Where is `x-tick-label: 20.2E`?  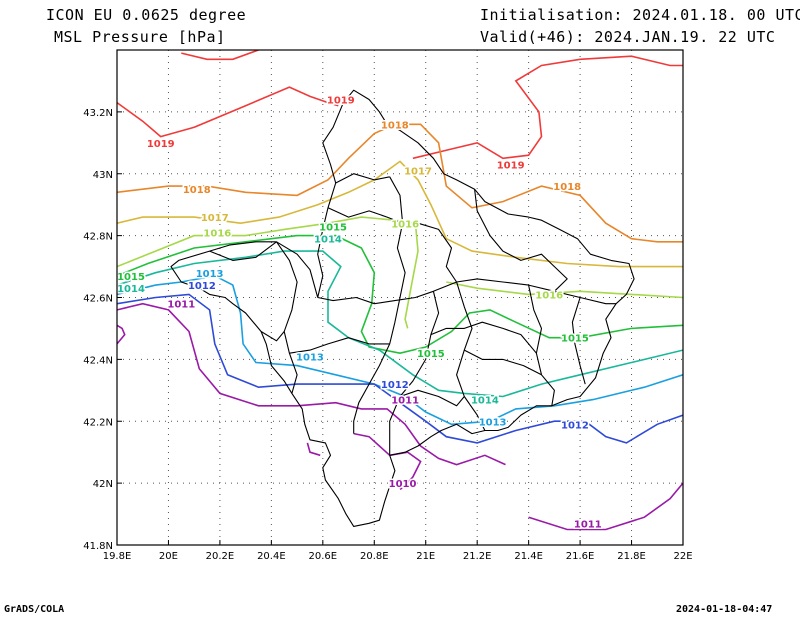
x-tick-label: 20.2E is located at coordinates (220, 556).